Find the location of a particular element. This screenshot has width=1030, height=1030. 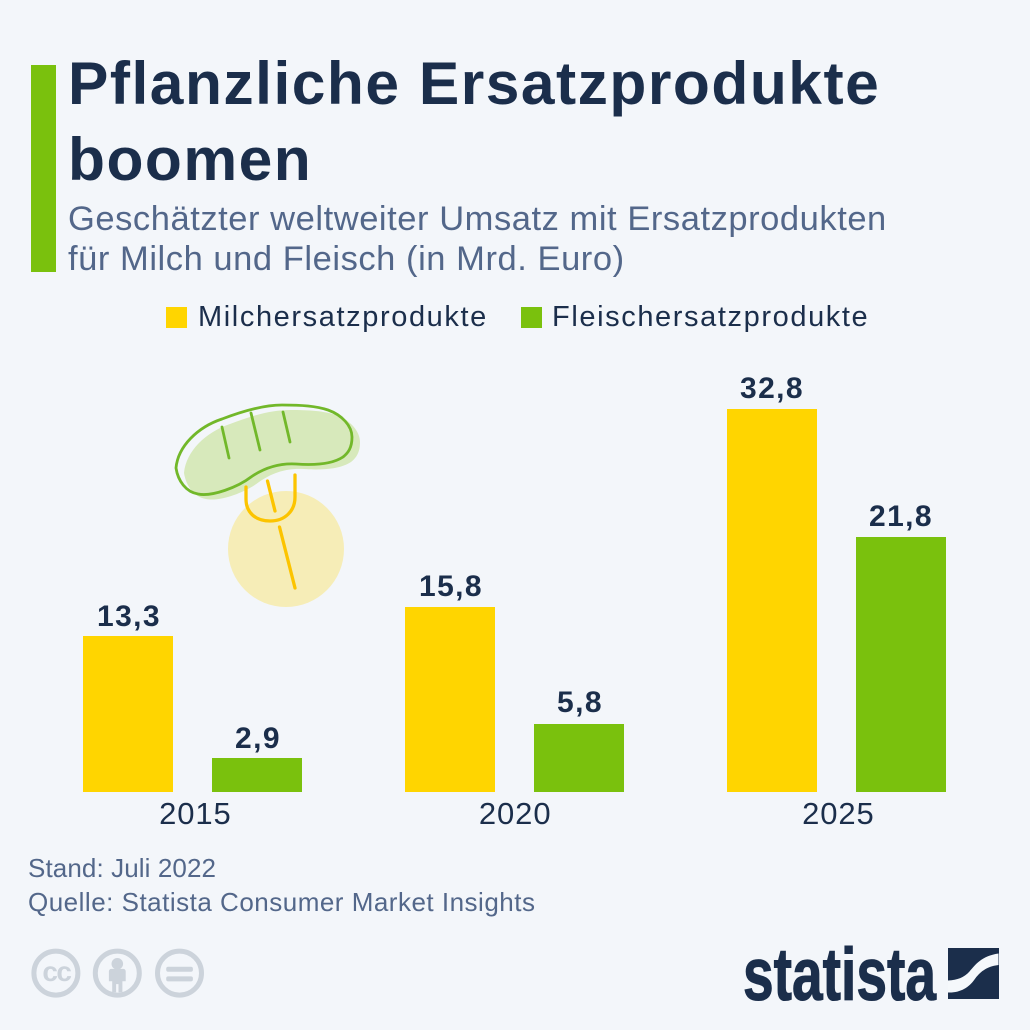

svg-text: cc is located at coordinates (56, 971).